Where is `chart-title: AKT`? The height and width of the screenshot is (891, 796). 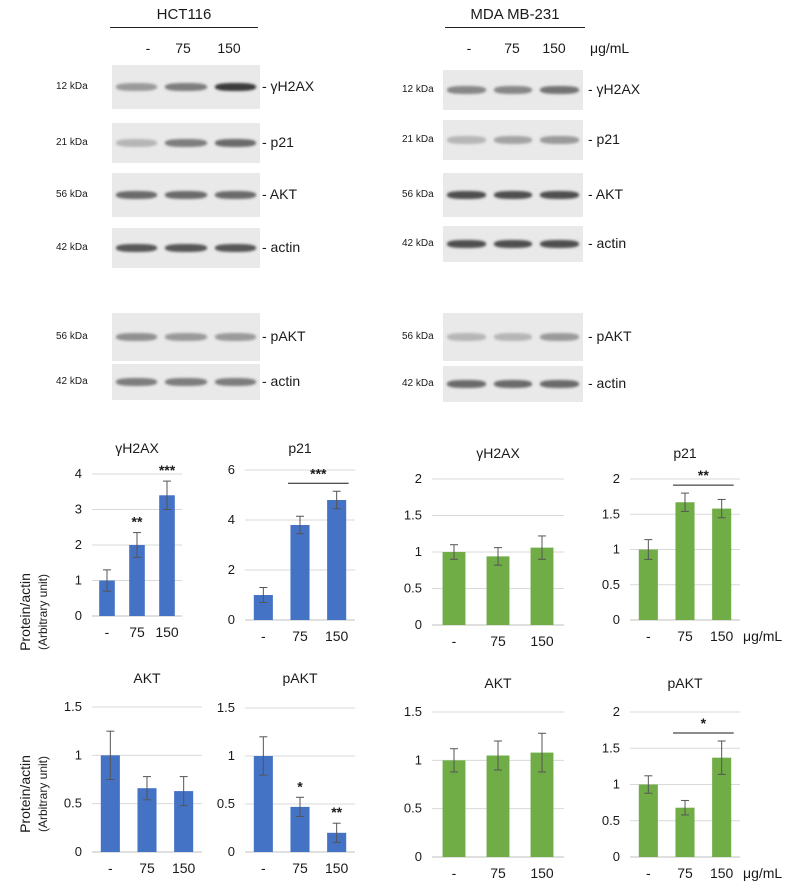
chart-title: AKT is located at coordinates (147, 678).